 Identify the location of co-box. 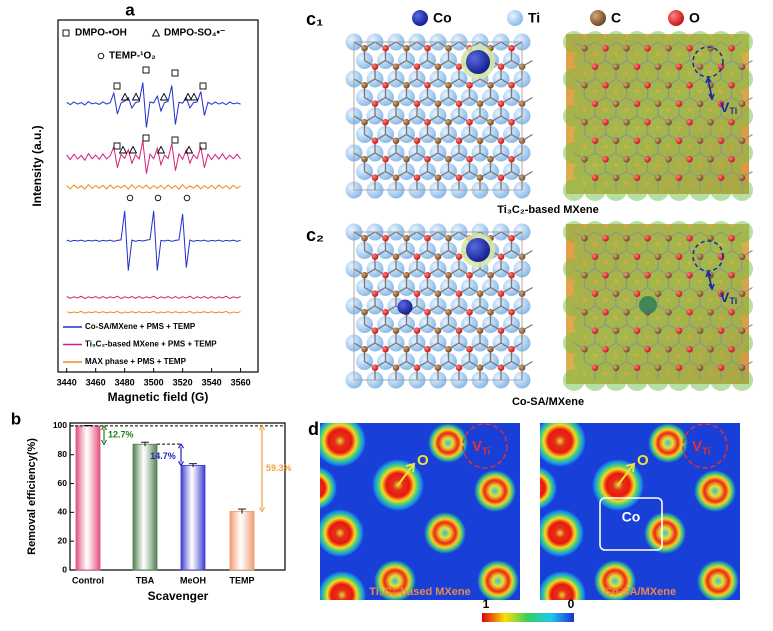
(631, 524).